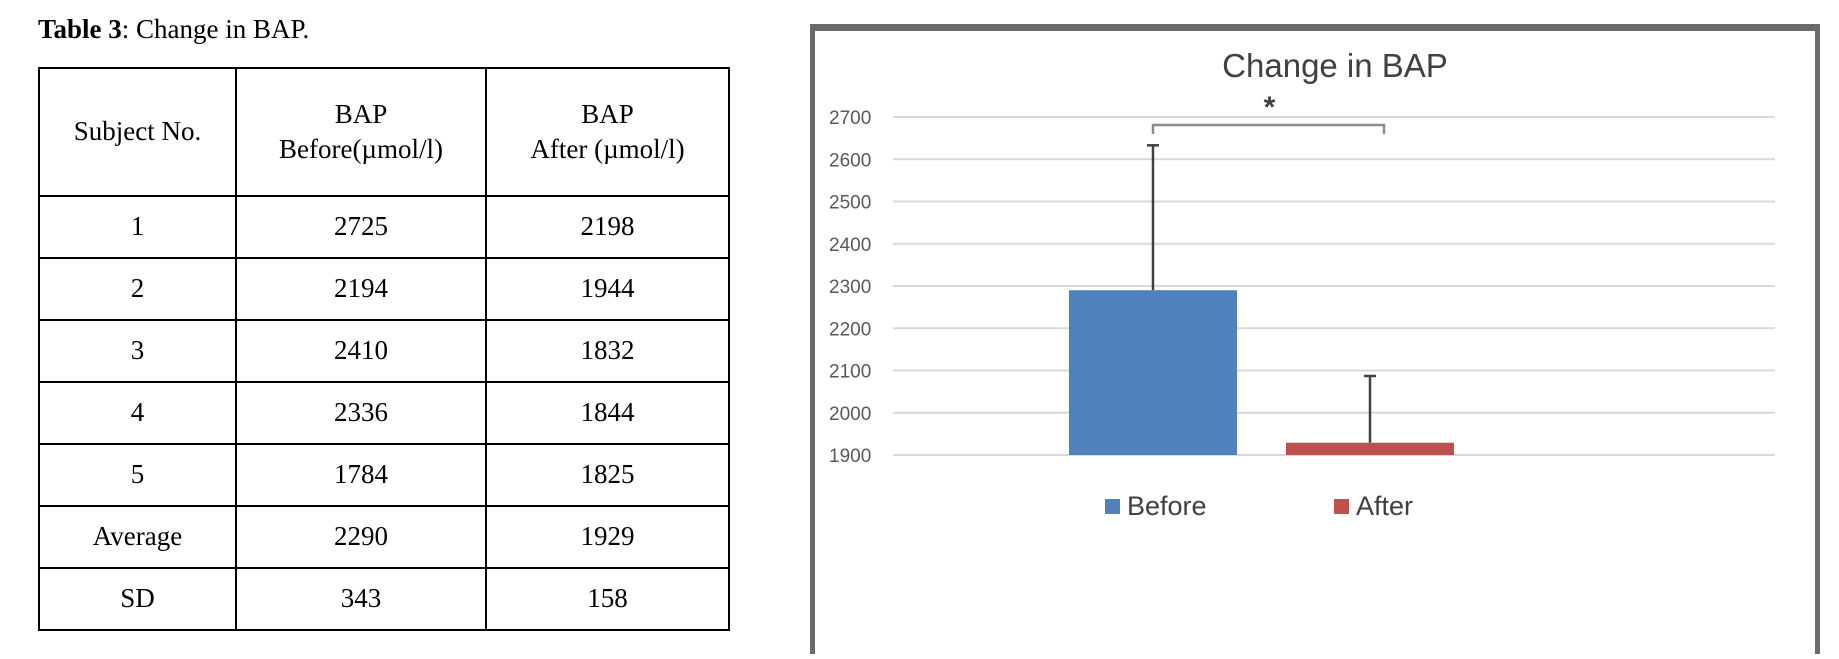 This screenshot has width=1839, height=659. What do you see at coordinates (607, 227) in the screenshot?
I see `table-cell: 2198` at bounding box center [607, 227].